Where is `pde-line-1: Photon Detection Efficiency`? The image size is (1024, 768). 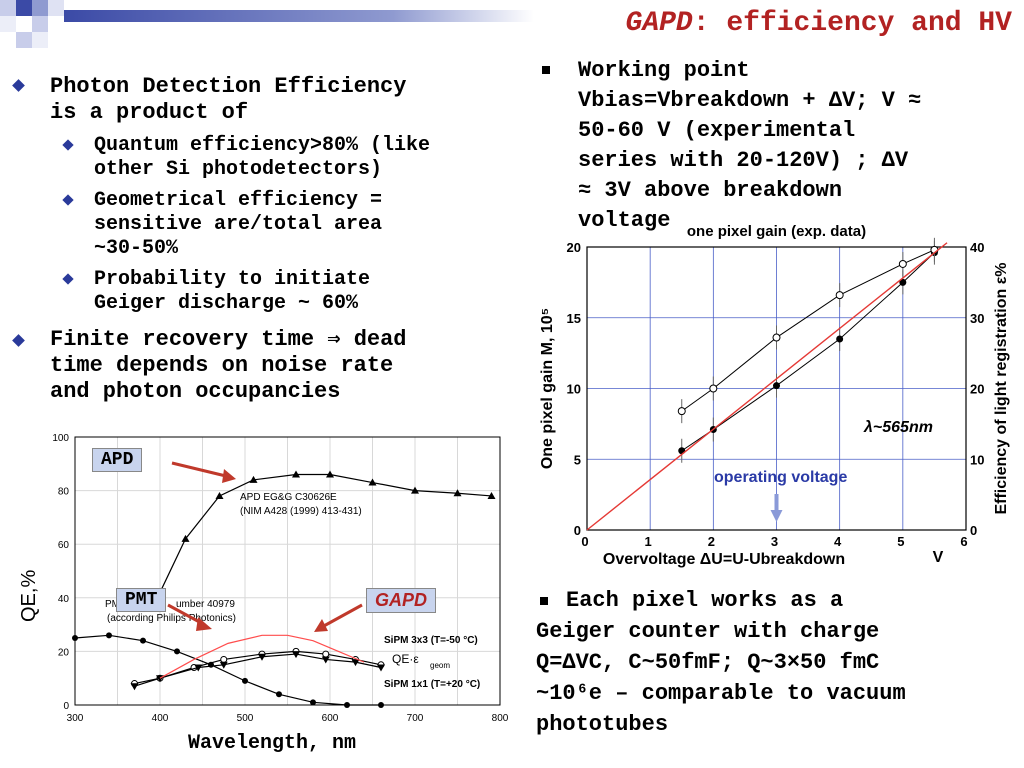
pde-line-1: Photon Detection Efficiency is located at coordinates (228, 86).